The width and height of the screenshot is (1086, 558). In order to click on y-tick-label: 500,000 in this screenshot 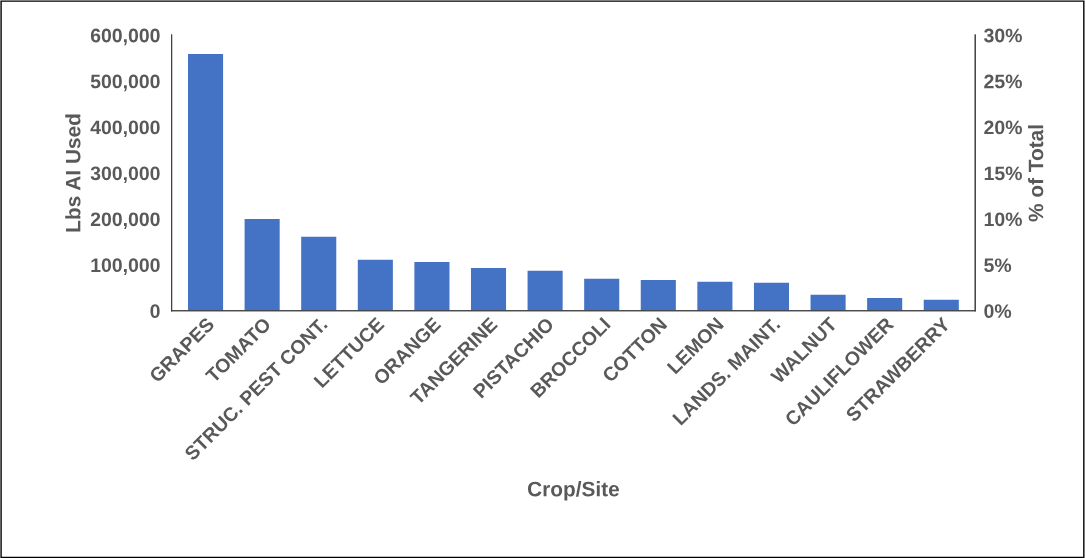, I will do `click(125, 83)`.